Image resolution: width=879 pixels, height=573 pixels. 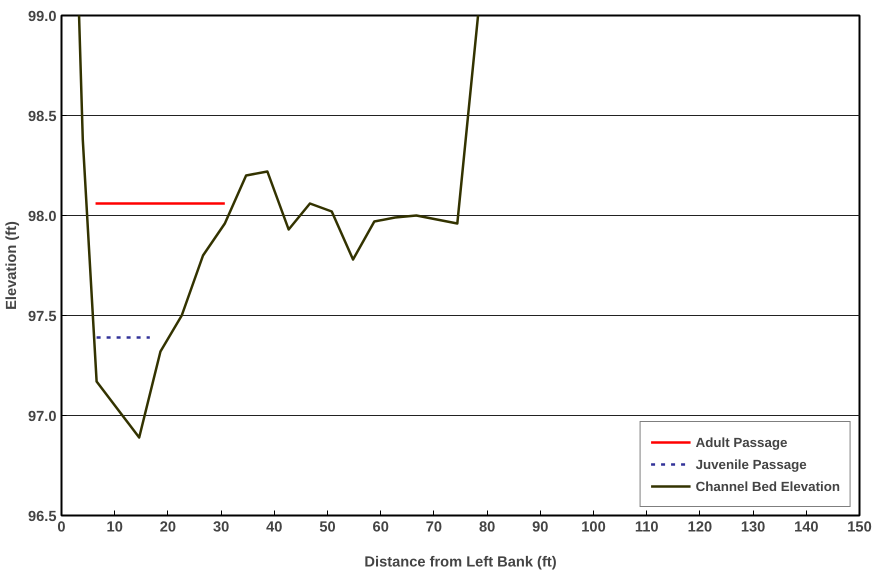 What do you see at coordinates (742, 442) in the screenshot?
I see `legend-label: Adult Passage` at bounding box center [742, 442].